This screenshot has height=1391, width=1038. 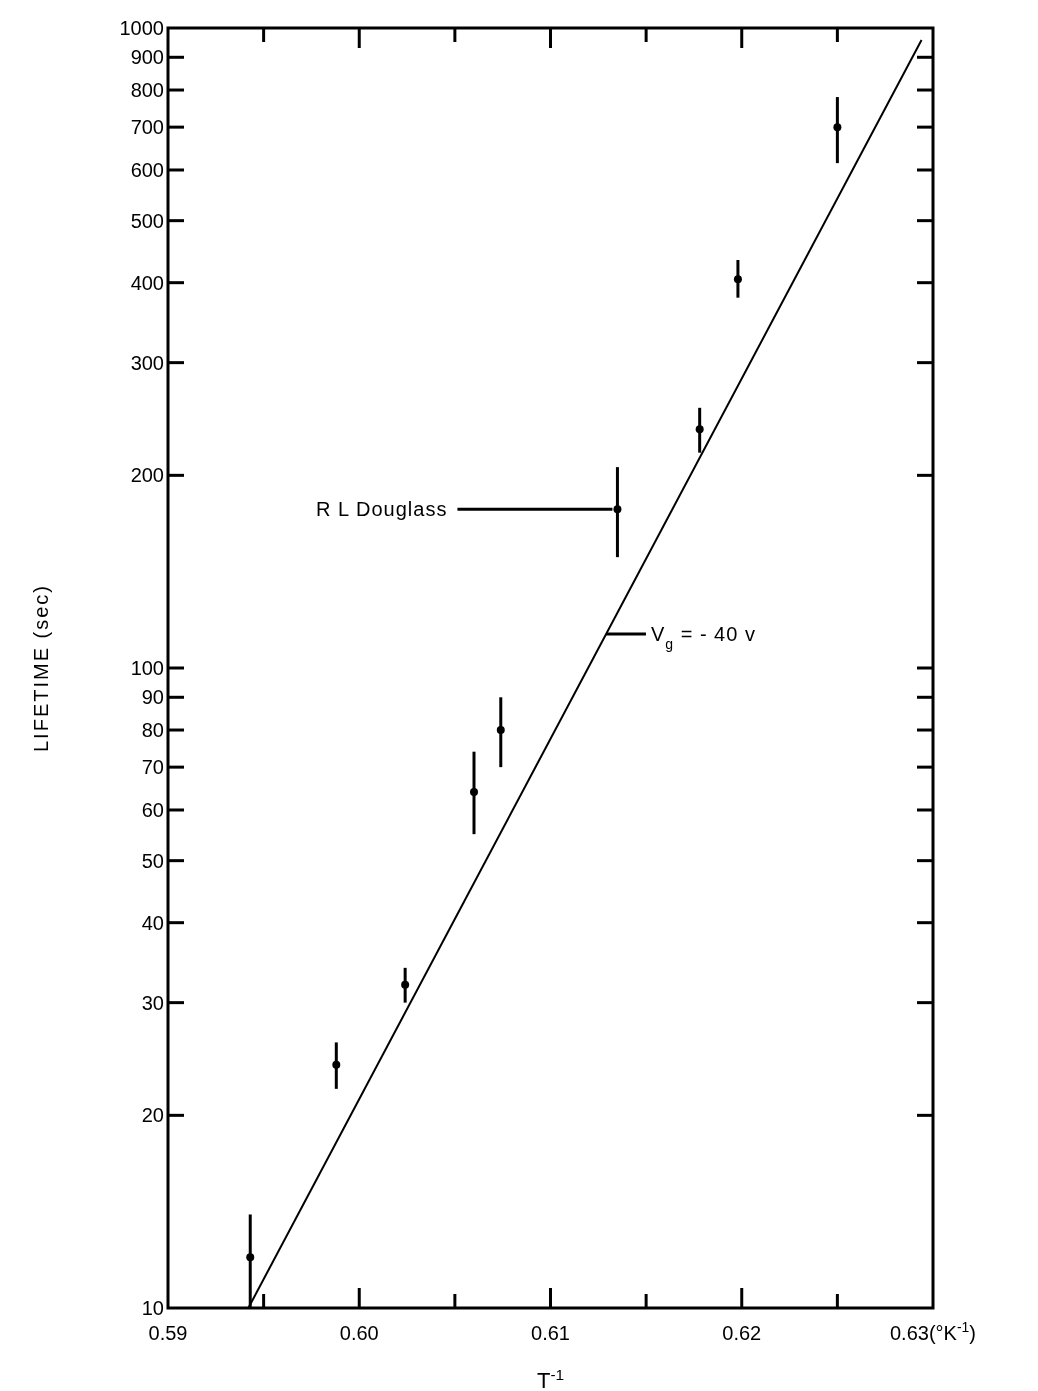 What do you see at coordinates (147, 127) in the screenshot?
I see `y-tick-label: 700` at bounding box center [147, 127].